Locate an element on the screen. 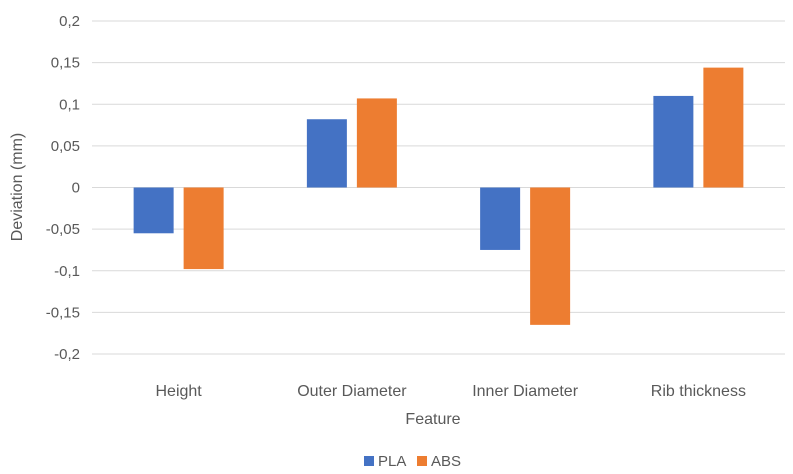  legend-label-abs: ABS is located at coordinates (446, 461).